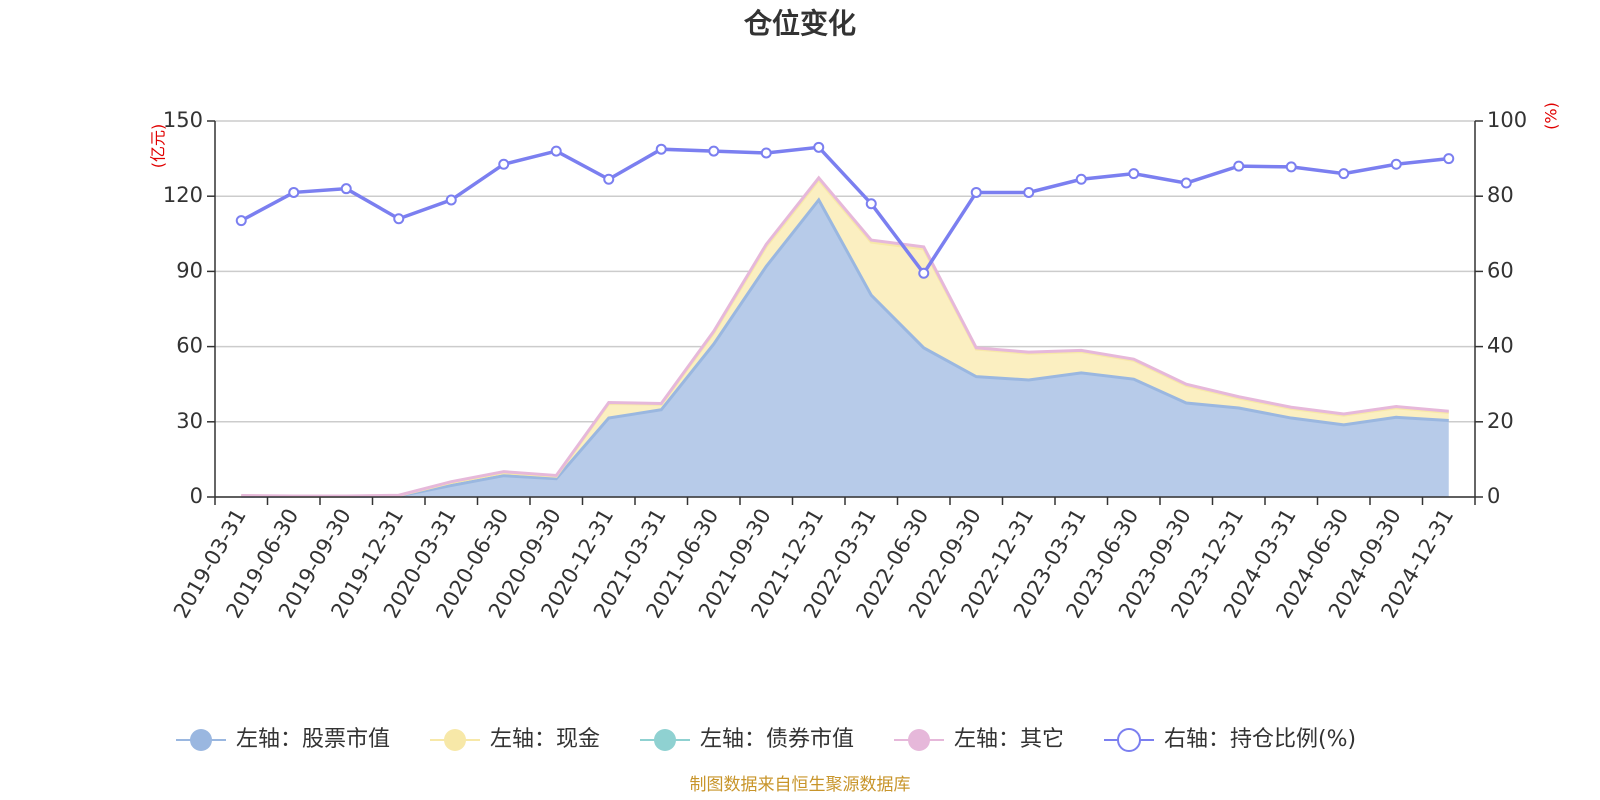 The height and width of the screenshot is (800, 1600). I want to click on left-tick-label: 0, so click(196, 496).